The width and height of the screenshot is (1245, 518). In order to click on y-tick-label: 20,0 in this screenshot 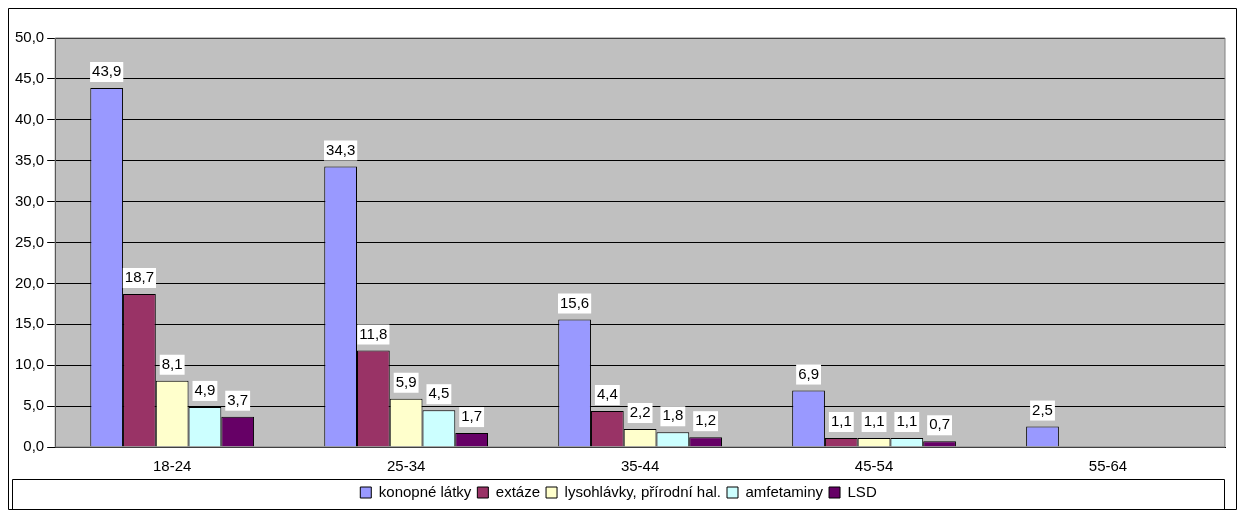, I will do `click(29, 282)`.